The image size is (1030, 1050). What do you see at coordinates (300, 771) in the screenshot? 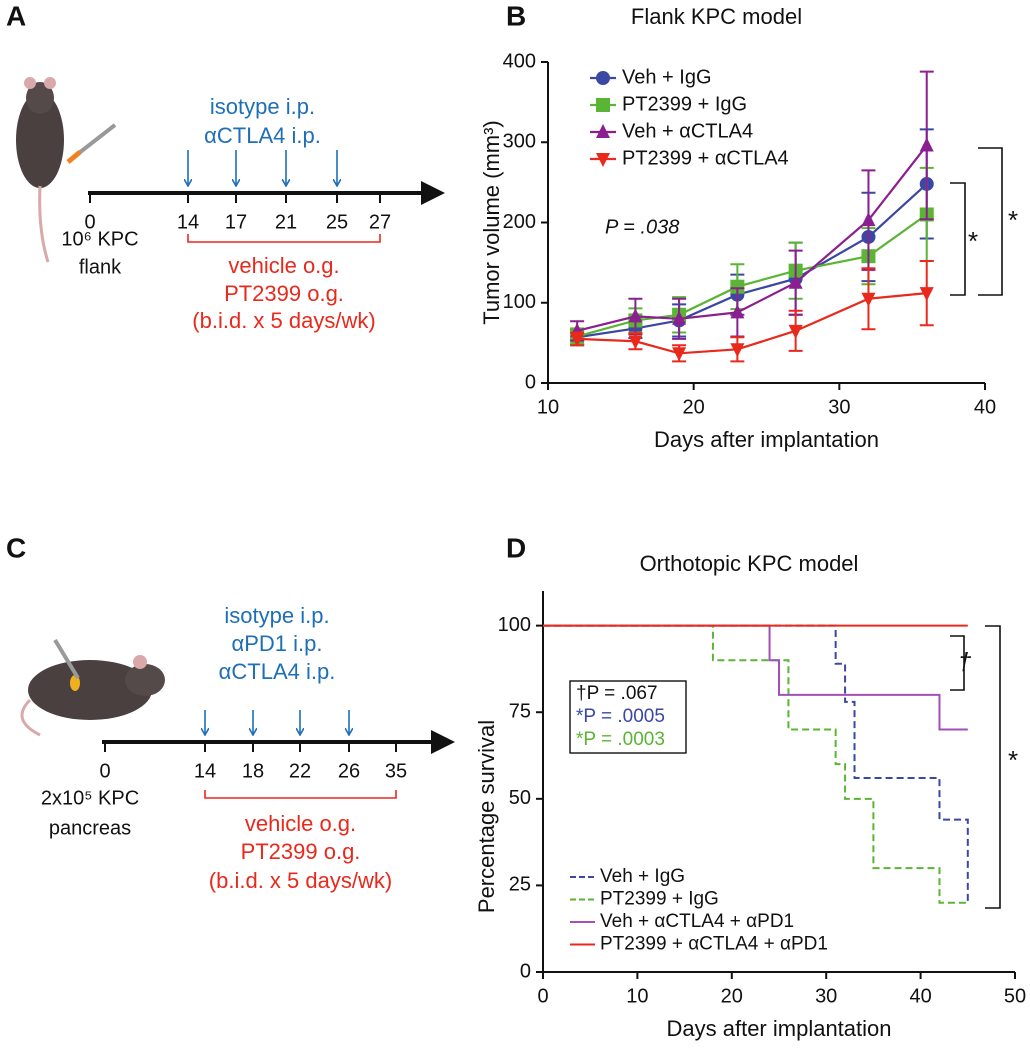
I see `day-label: 22` at bounding box center [300, 771].